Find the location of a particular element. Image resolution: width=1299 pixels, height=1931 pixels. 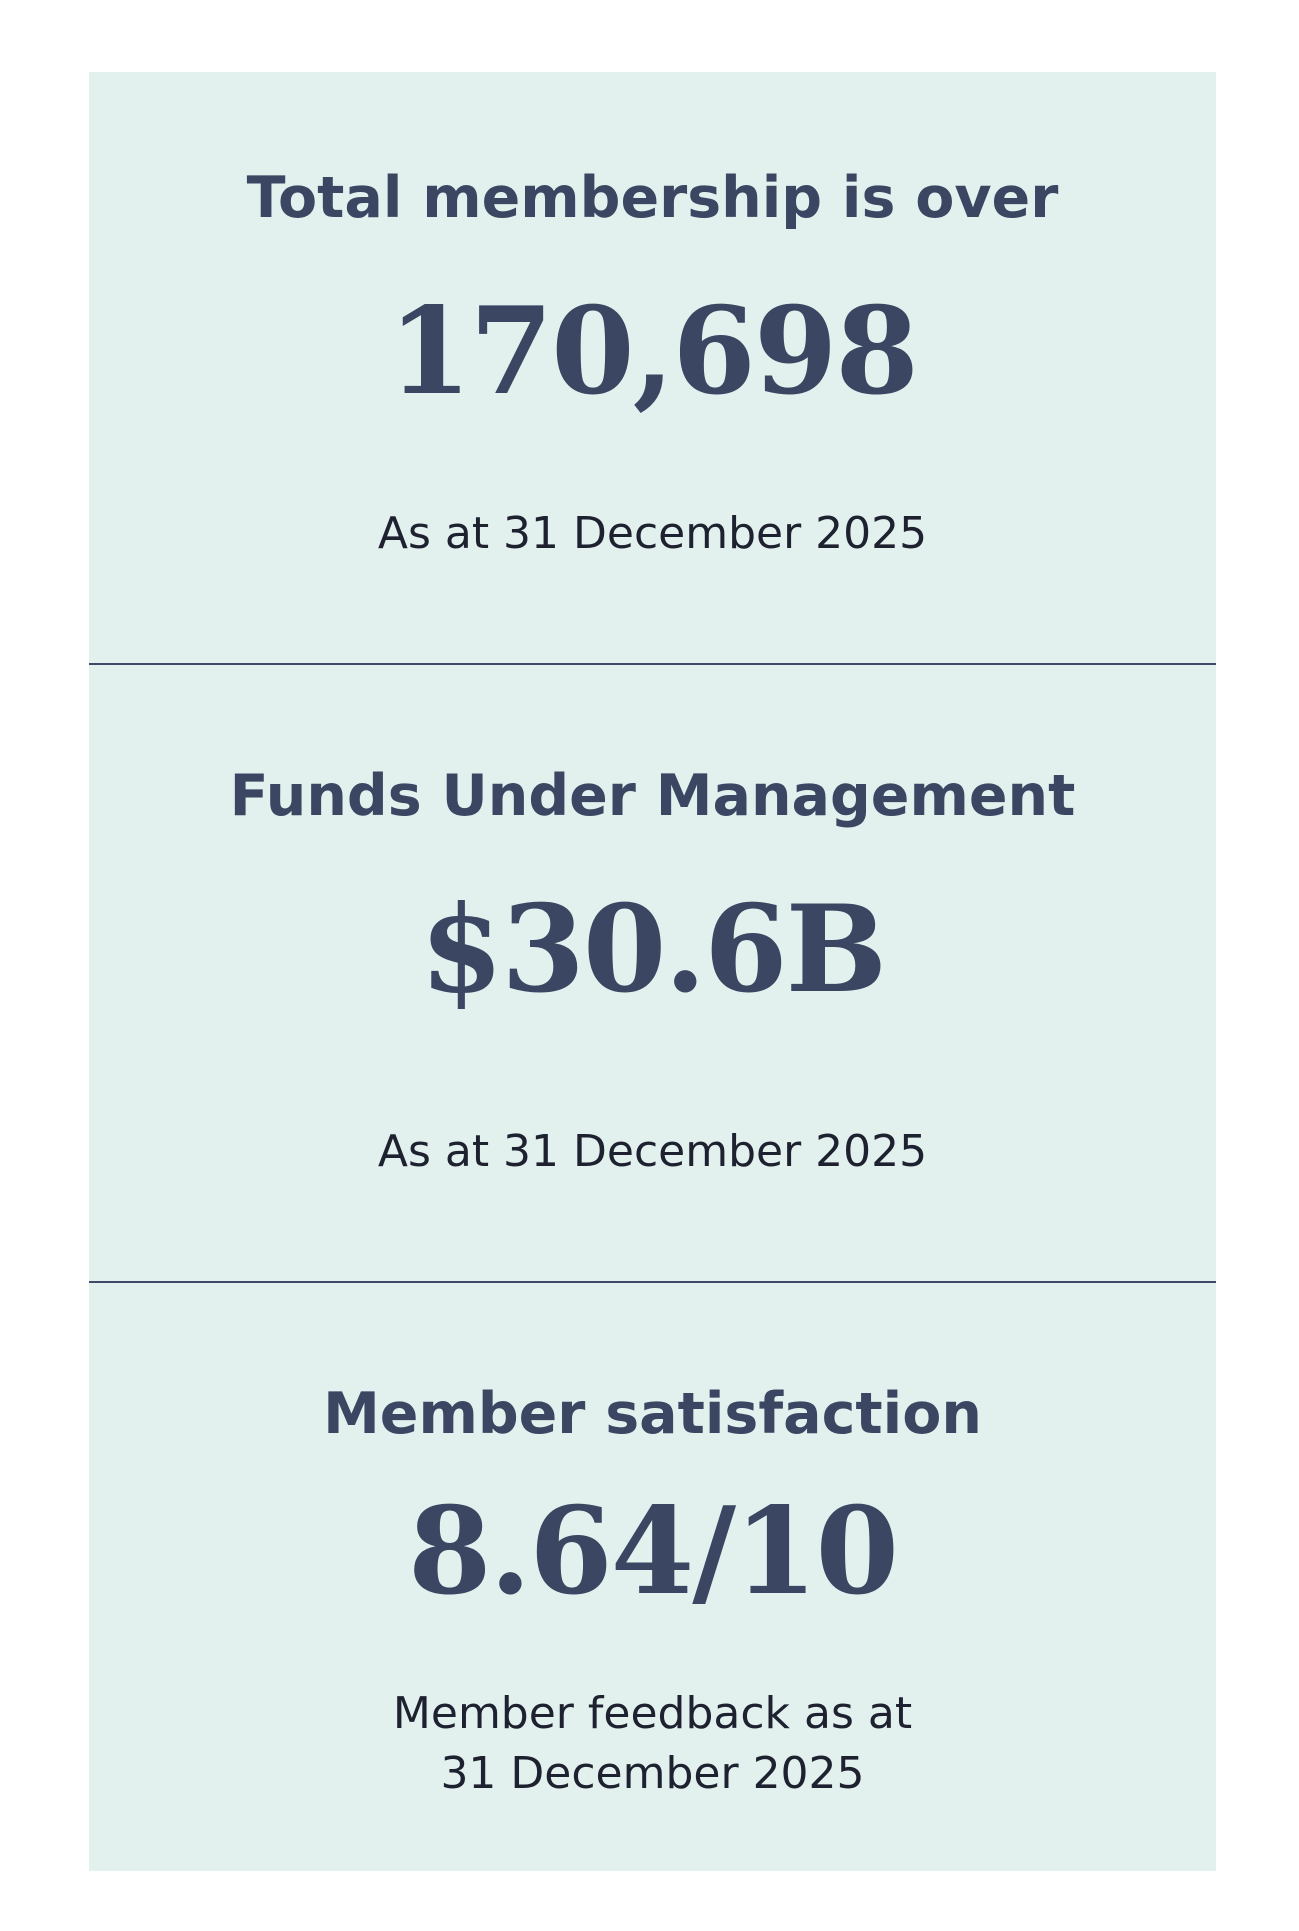

membership-heading: Total membership is over is located at coordinates (652, 198).